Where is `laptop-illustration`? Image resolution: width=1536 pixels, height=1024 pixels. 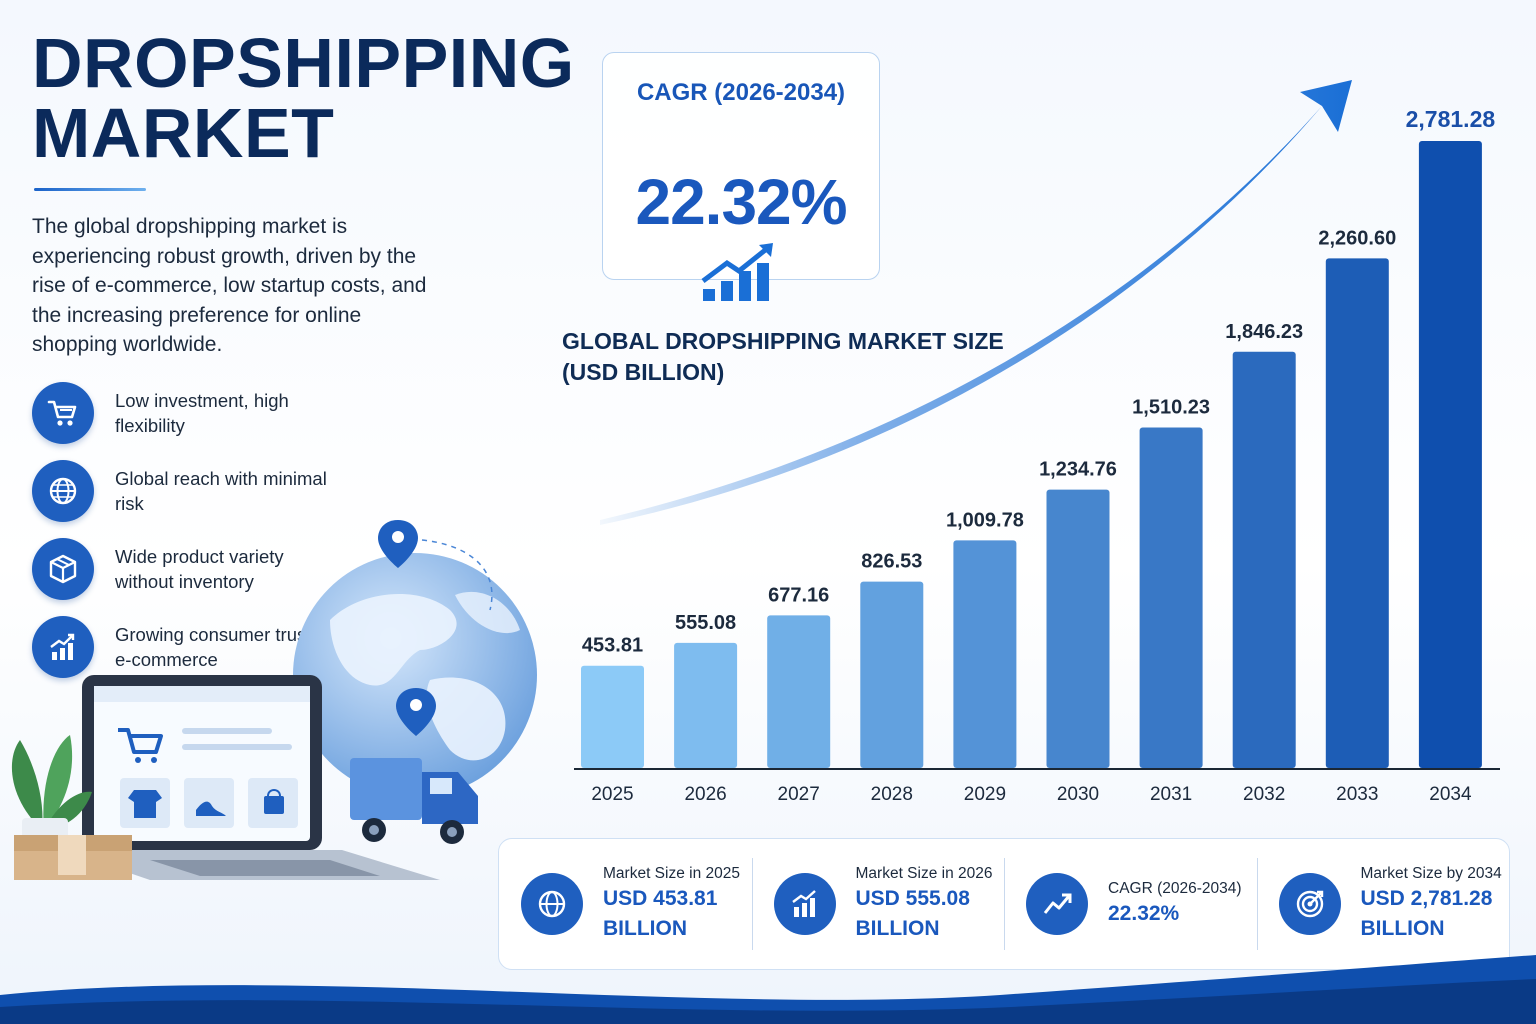
laptop-illustration is located at coordinates (251, 777).